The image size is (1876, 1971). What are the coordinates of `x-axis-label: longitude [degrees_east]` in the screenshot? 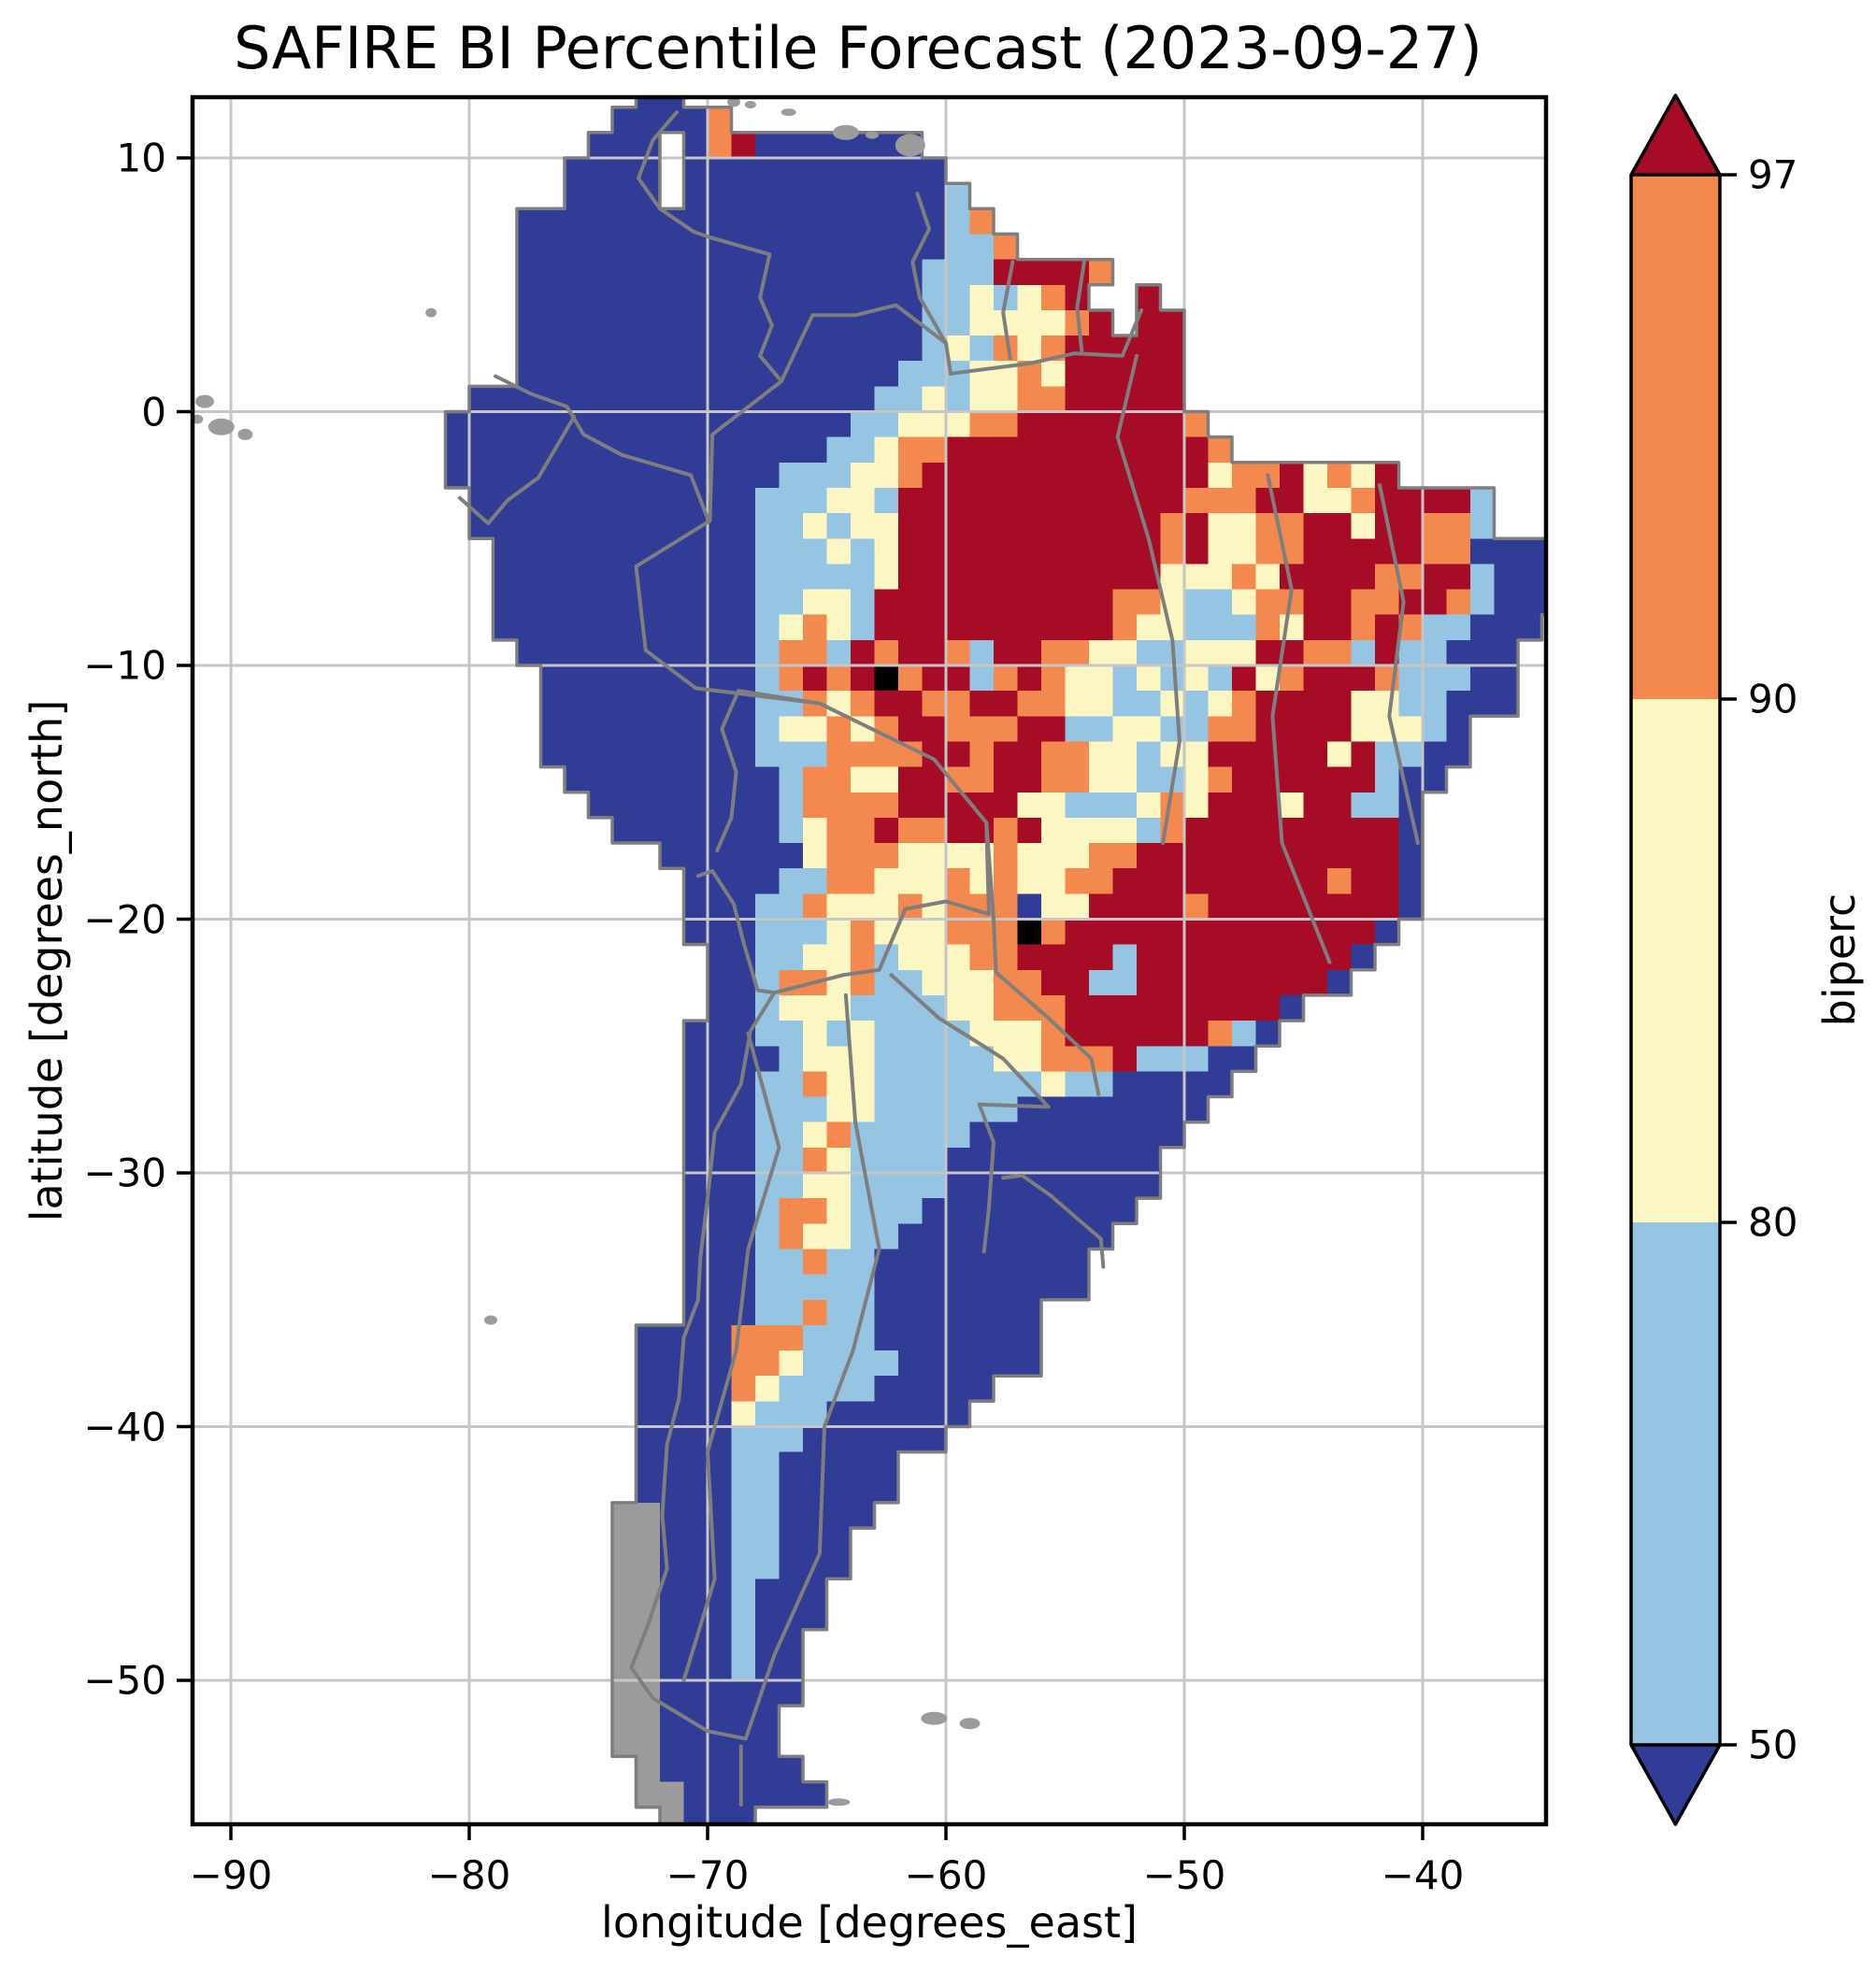 It's located at (870, 1923).